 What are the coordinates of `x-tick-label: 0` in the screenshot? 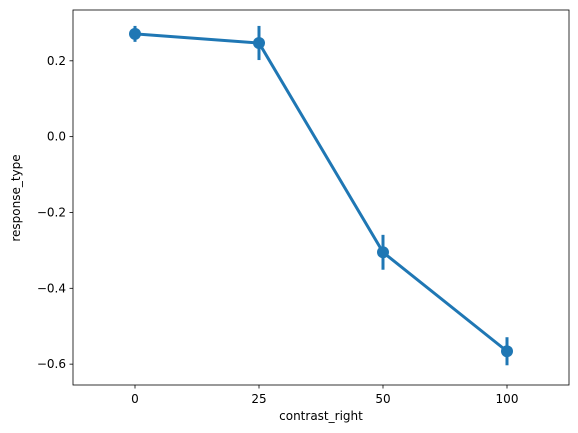 It's located at (135, 399).